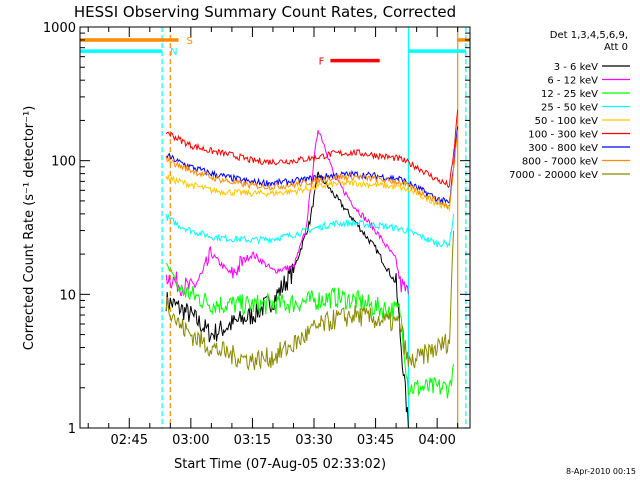  What do you see at coordinates (601, 471) in the screenshot?
I see `footer-timestamp: 8-Apr-2010 00:15` at bounding box center [601, 471].